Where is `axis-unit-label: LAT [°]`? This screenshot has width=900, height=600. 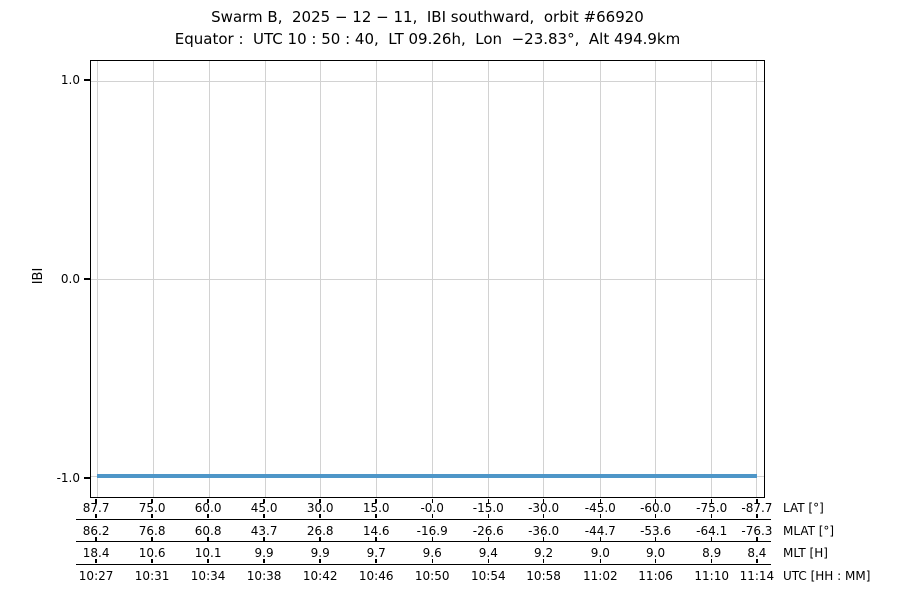
axis-unit-label: LAT [°] is located at coordinates (803, 508).